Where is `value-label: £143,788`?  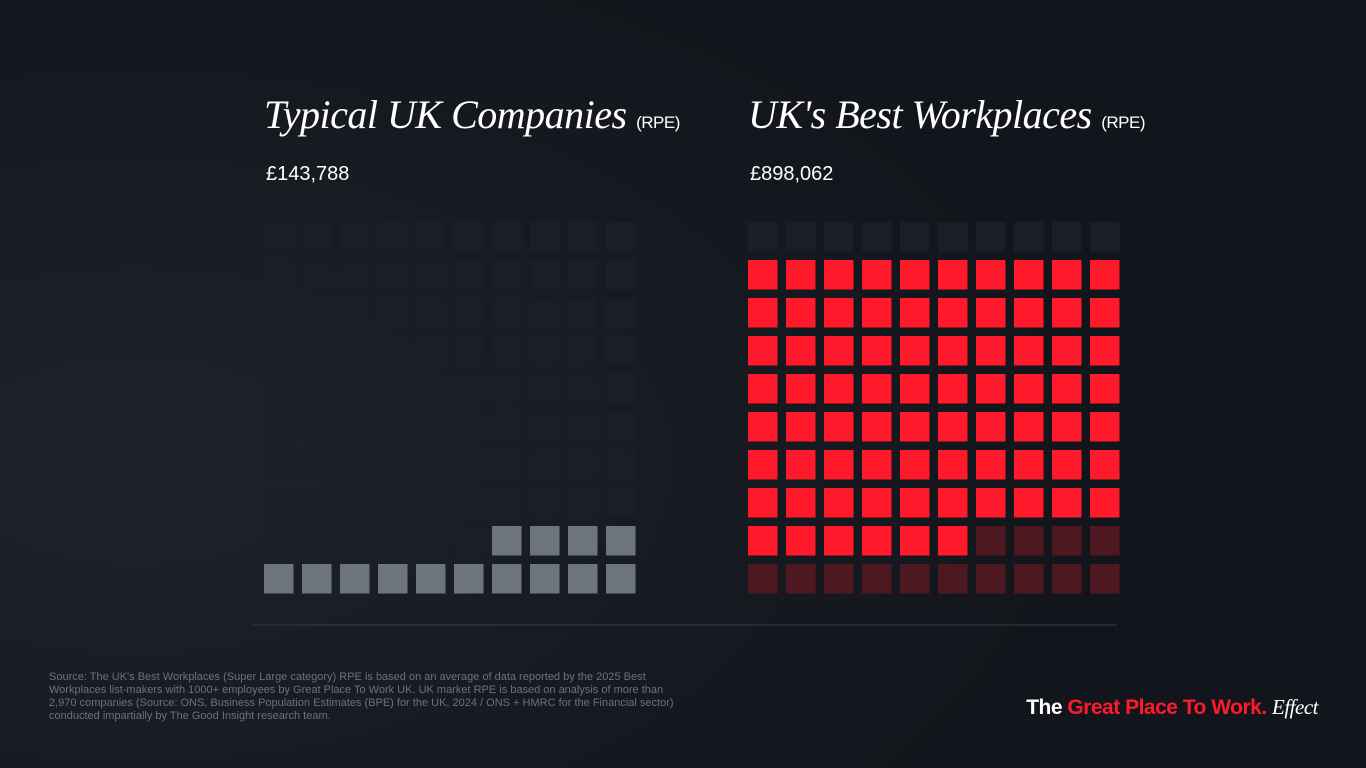
value-label: £143,788 is located at coordinates (307, 174).